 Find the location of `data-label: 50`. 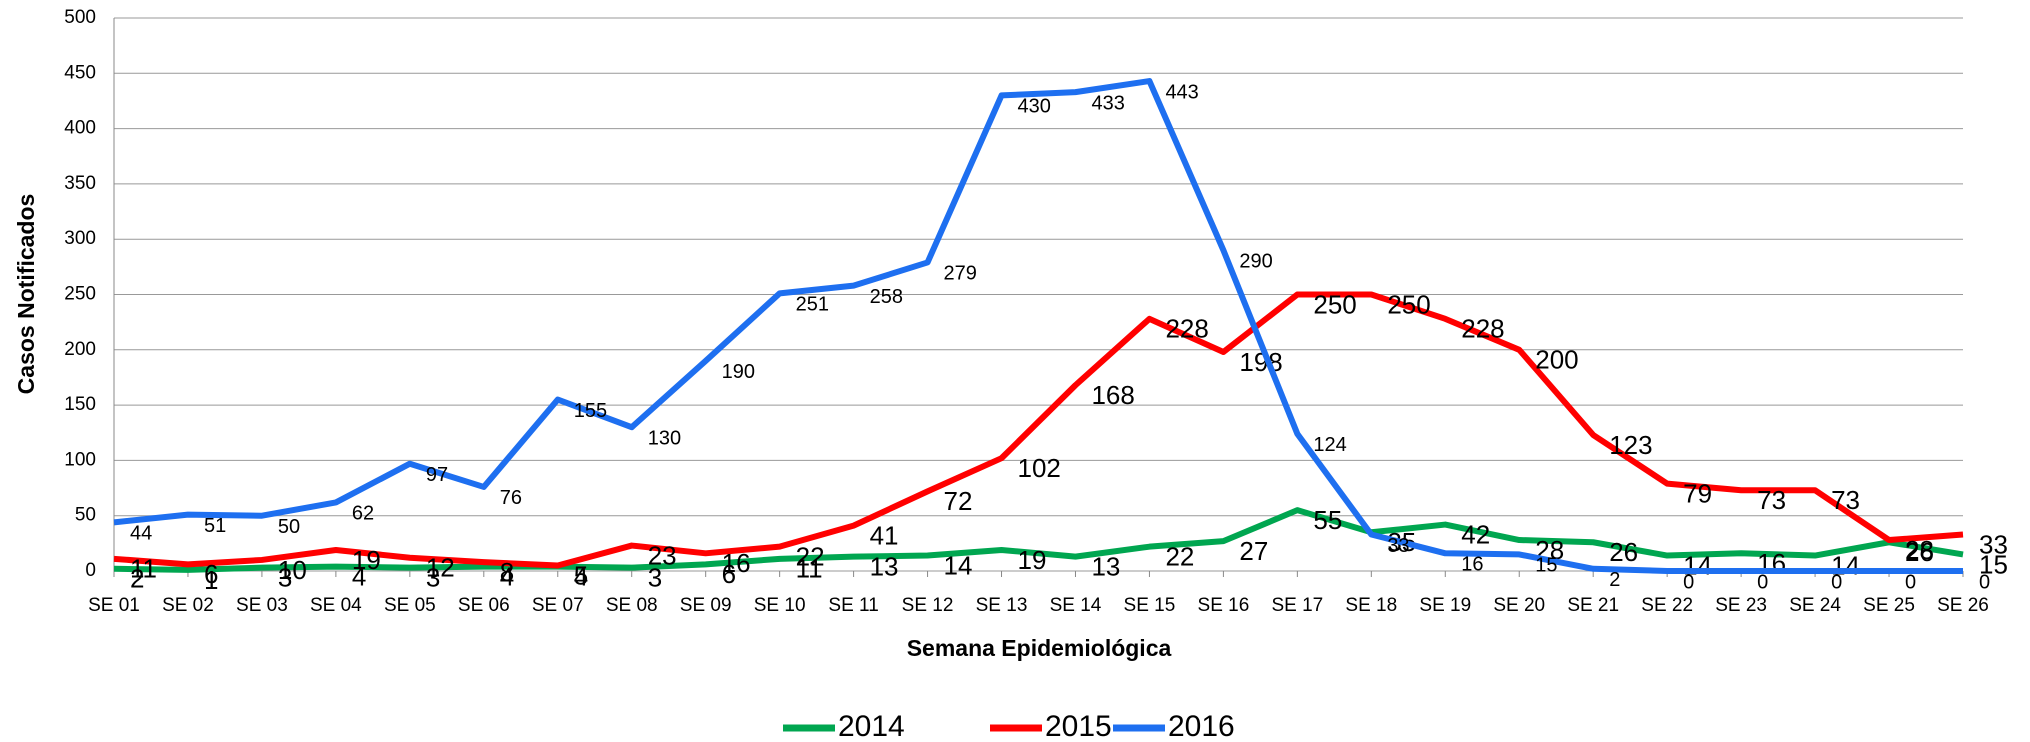

data-label: 50 is located at coordinates (289, 527).